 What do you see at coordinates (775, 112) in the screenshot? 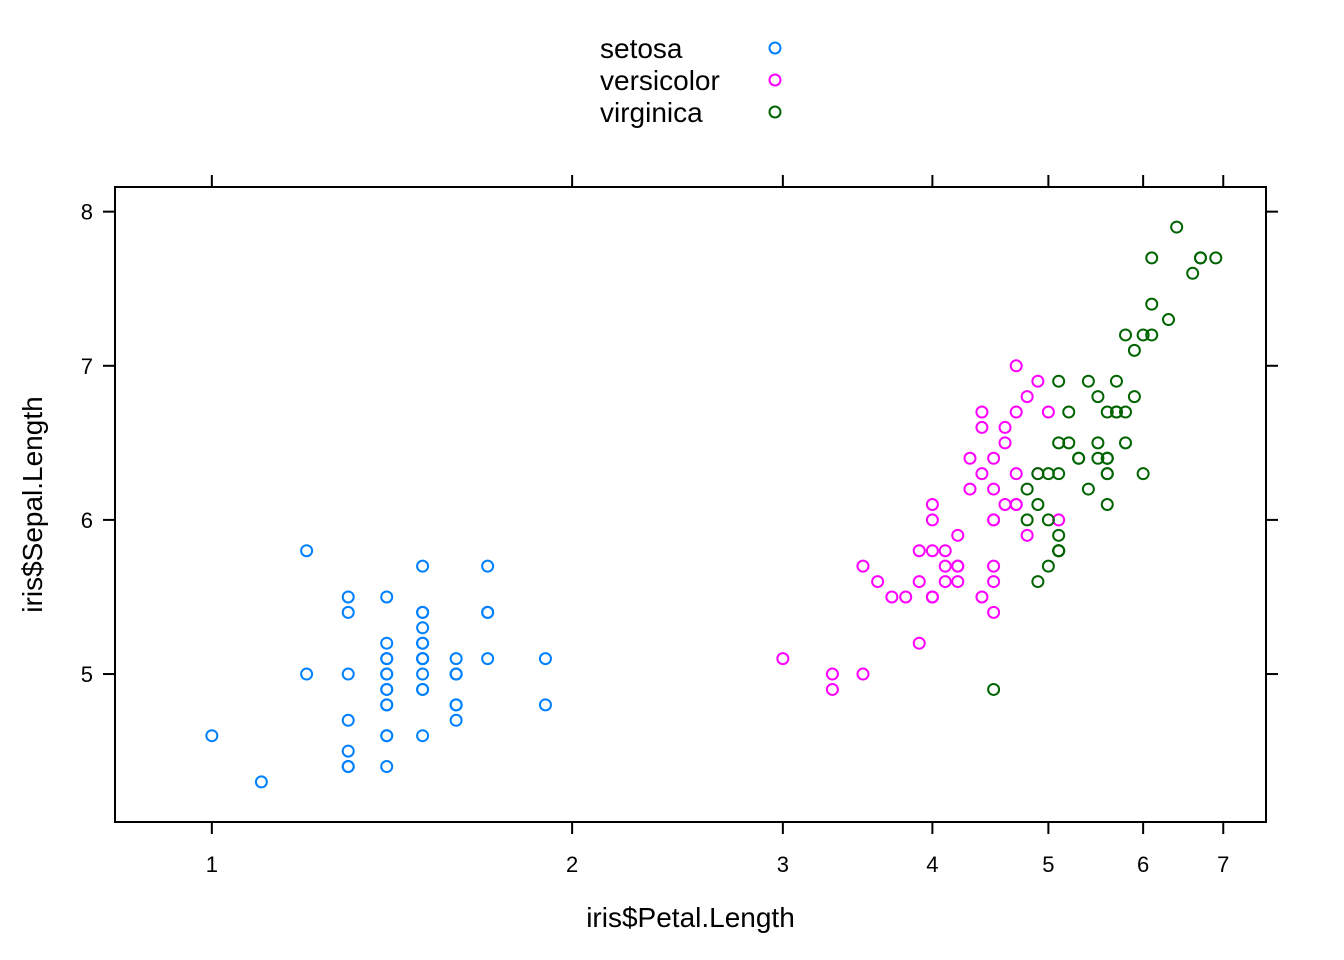
I see `legend-marker-virginica` at bounding box center [775, 112].